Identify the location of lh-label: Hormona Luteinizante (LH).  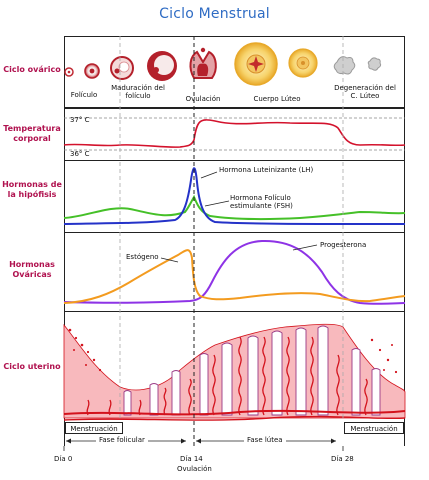
(266, 170).